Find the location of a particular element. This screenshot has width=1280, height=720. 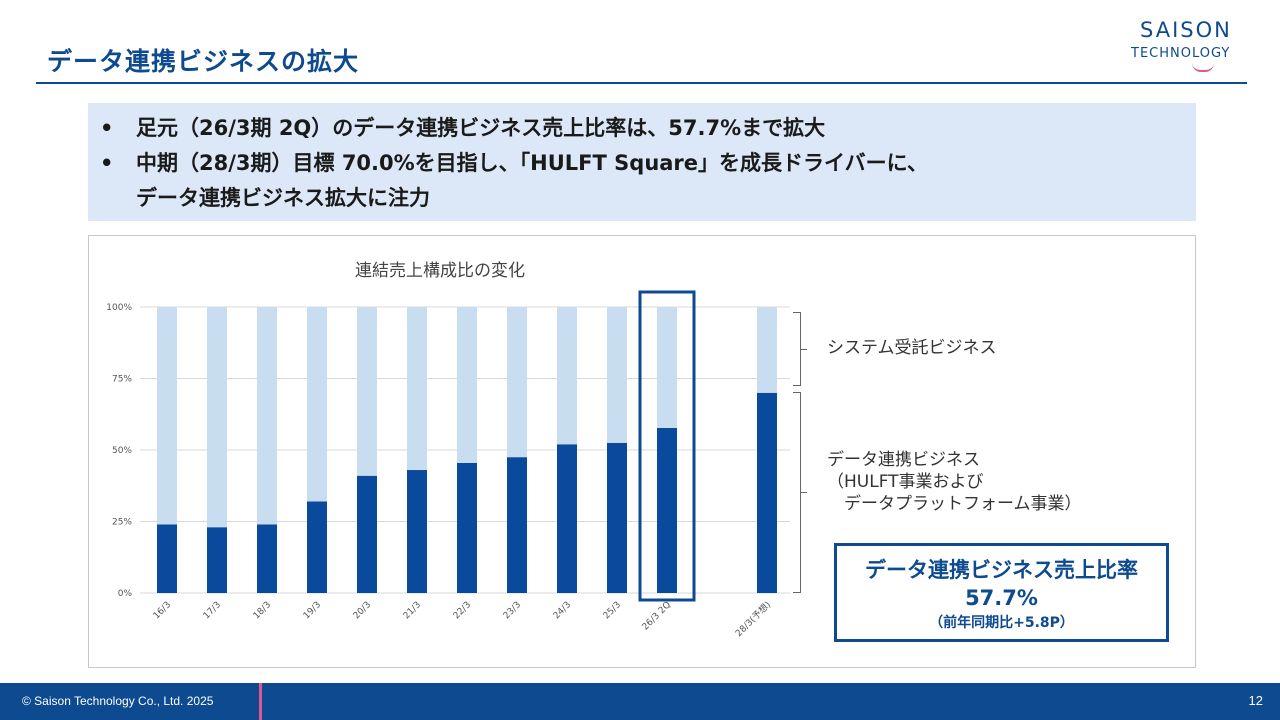

callout-note: （前年同期比+5.8P） is located at coordinates (1001, 623).